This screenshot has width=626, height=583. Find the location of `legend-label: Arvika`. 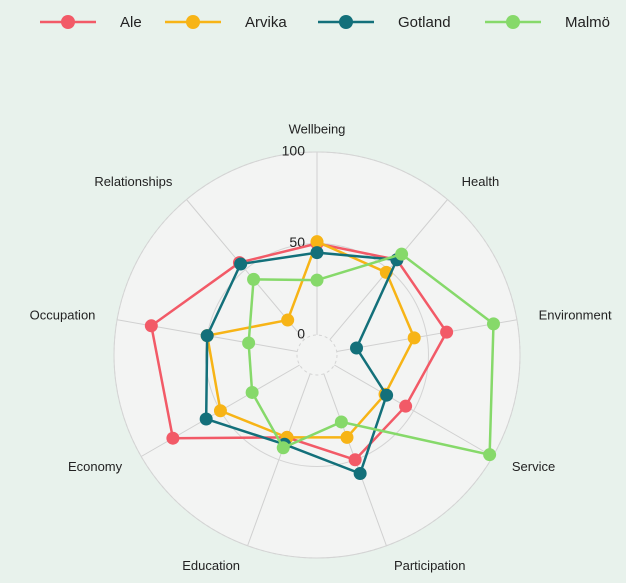

legend-label: Arvika is located at coordinates (266, 22).